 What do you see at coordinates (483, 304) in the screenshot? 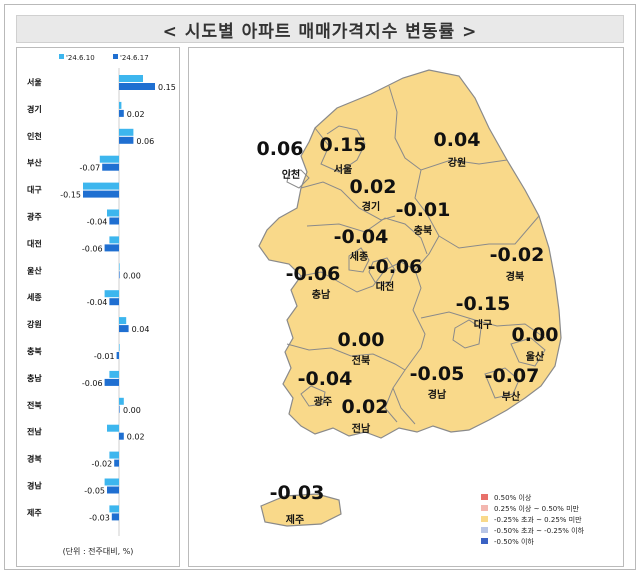
I see `map-value-9: -0.15` at bounding box center [483, 304].